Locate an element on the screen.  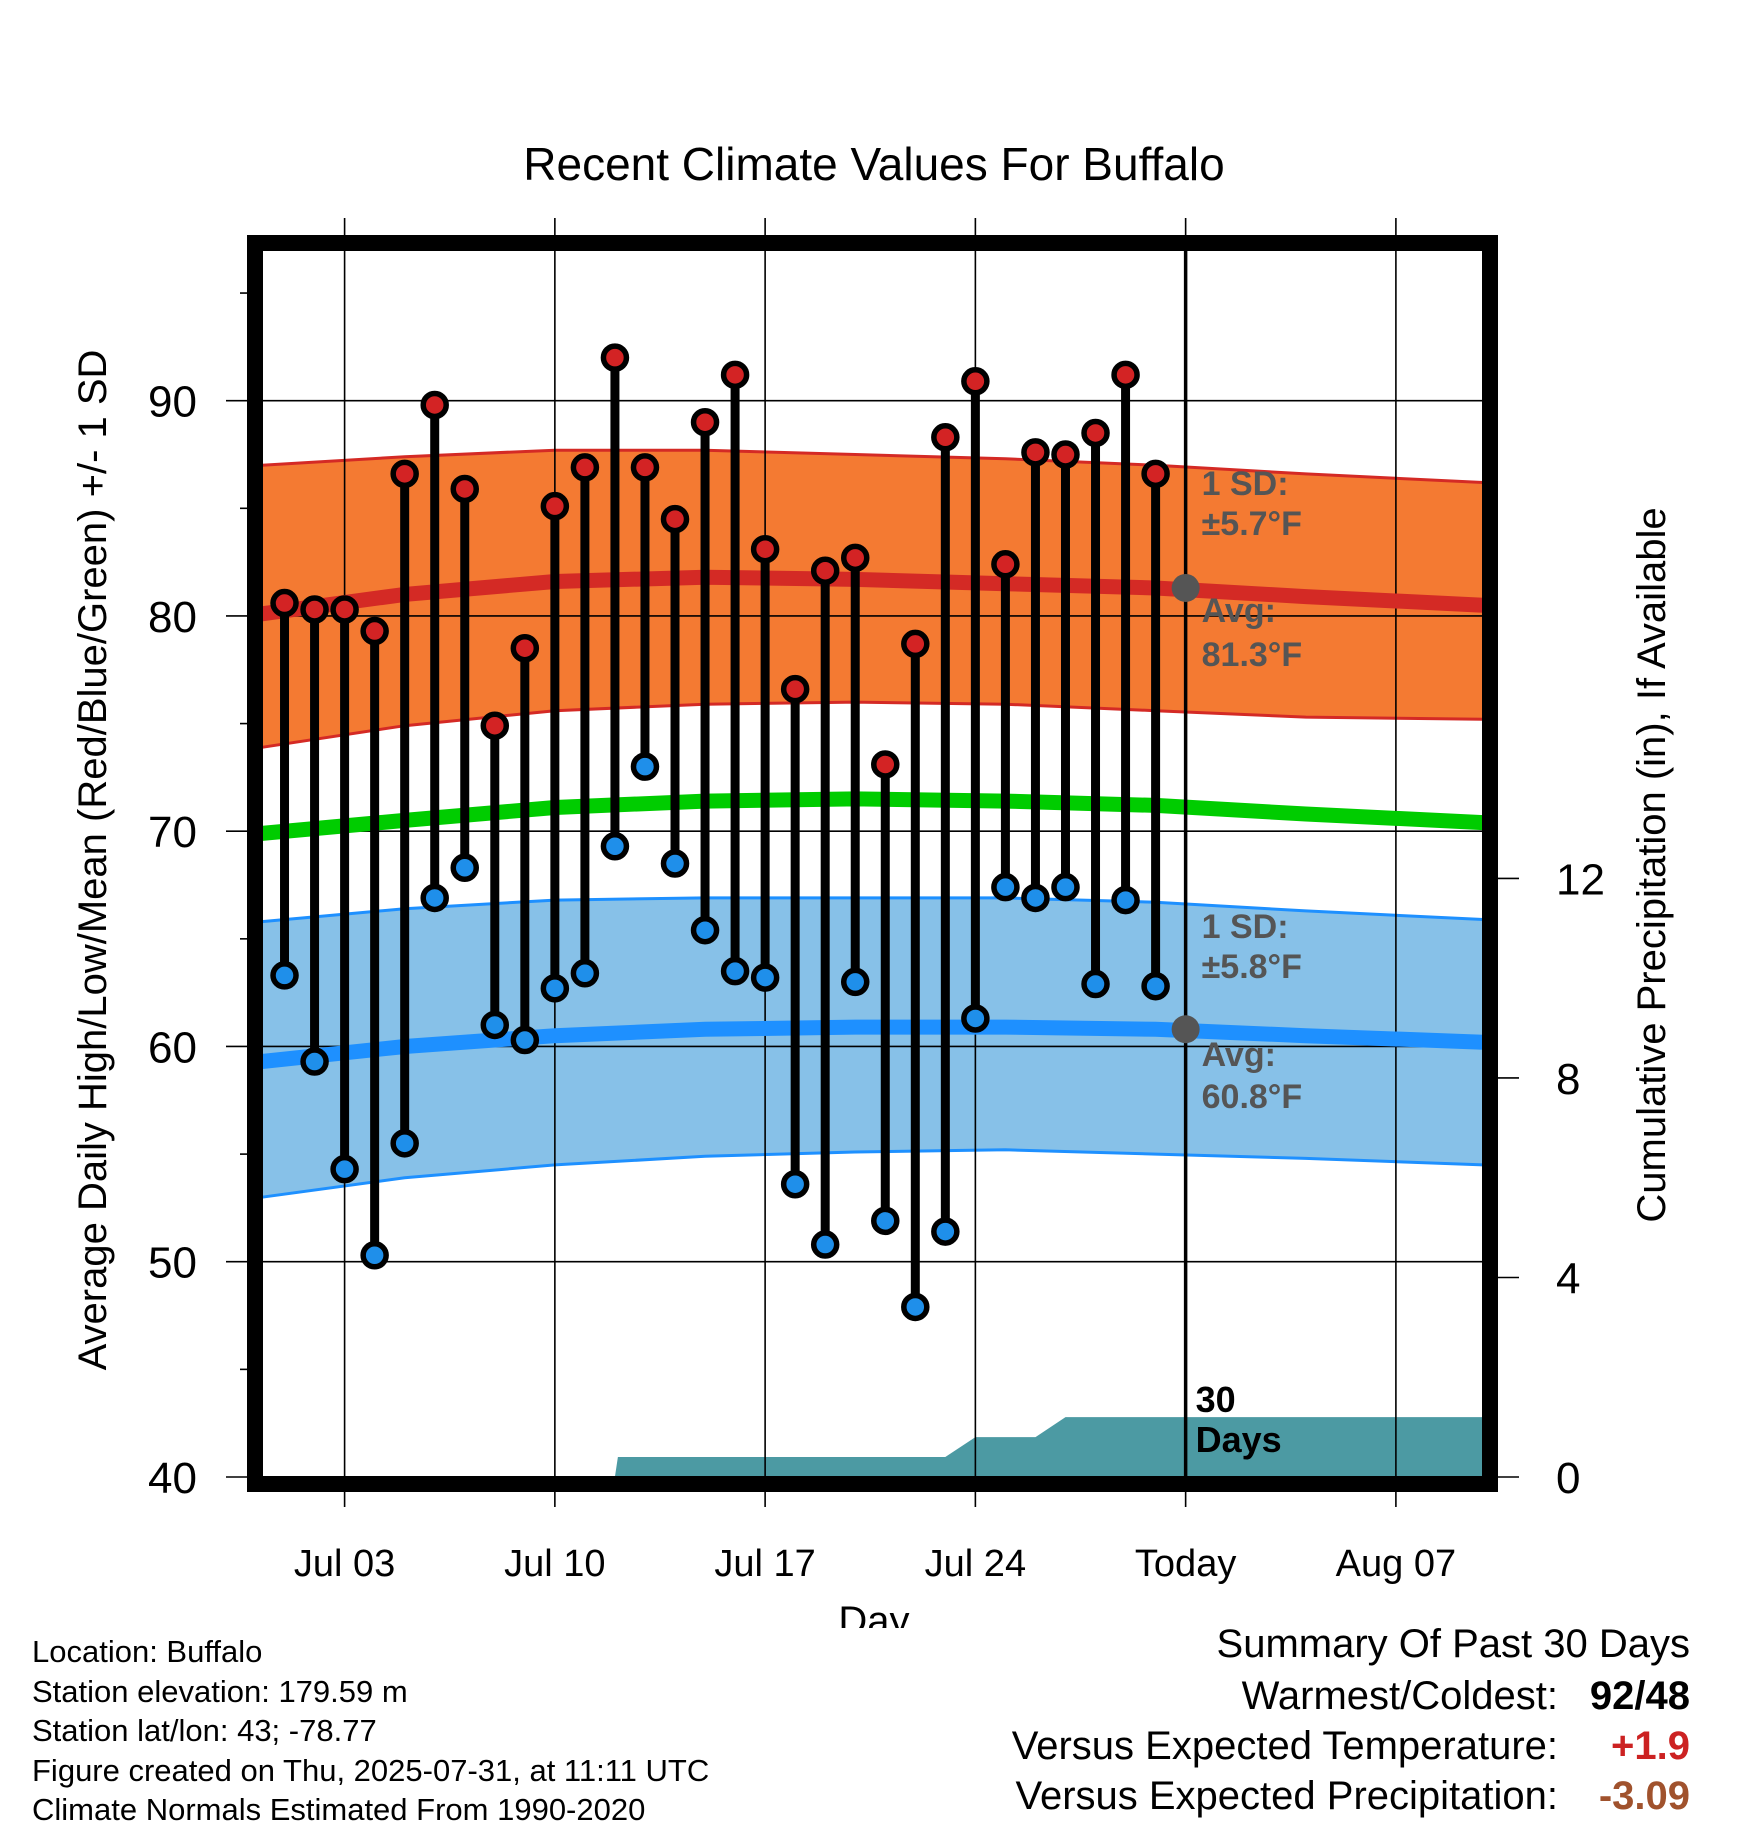
today-high-avg-marker is located at coordinates (1185, 587).